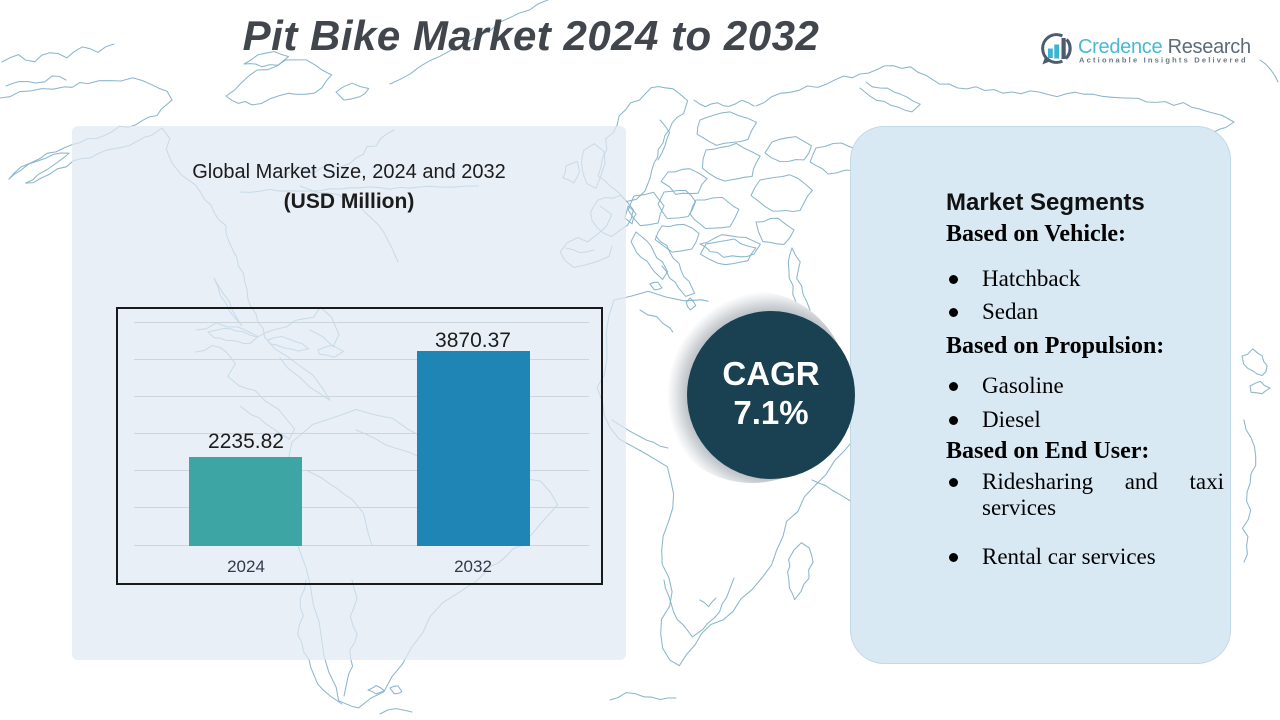 The height and width of the screenshot is (720, 1280). Describe the element at coordinates (1163, 60) in the screenshot. I see `svg-text: Actionable Insights Delivered` at that location.